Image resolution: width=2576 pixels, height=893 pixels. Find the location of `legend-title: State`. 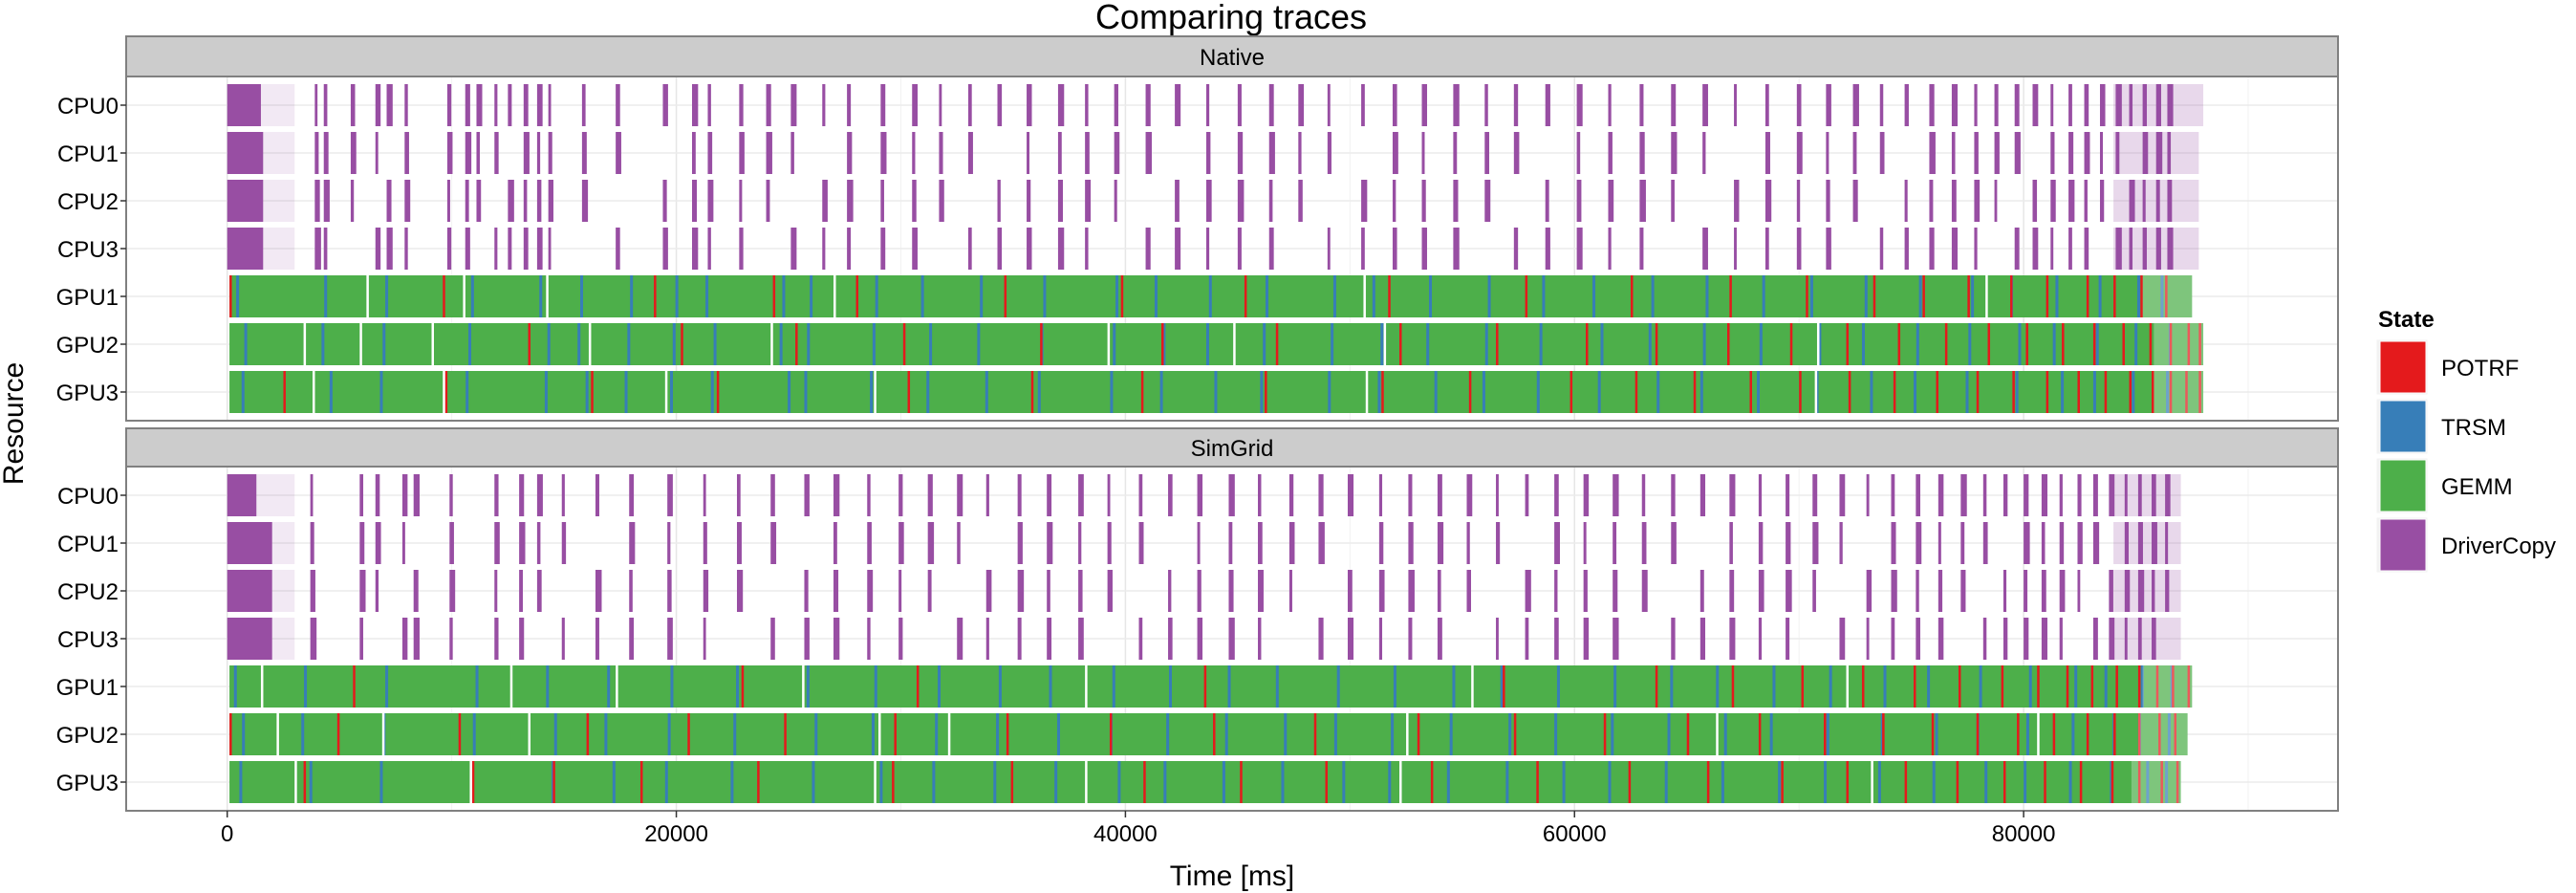

legend-title: State is located at coordinates (2406, 320).